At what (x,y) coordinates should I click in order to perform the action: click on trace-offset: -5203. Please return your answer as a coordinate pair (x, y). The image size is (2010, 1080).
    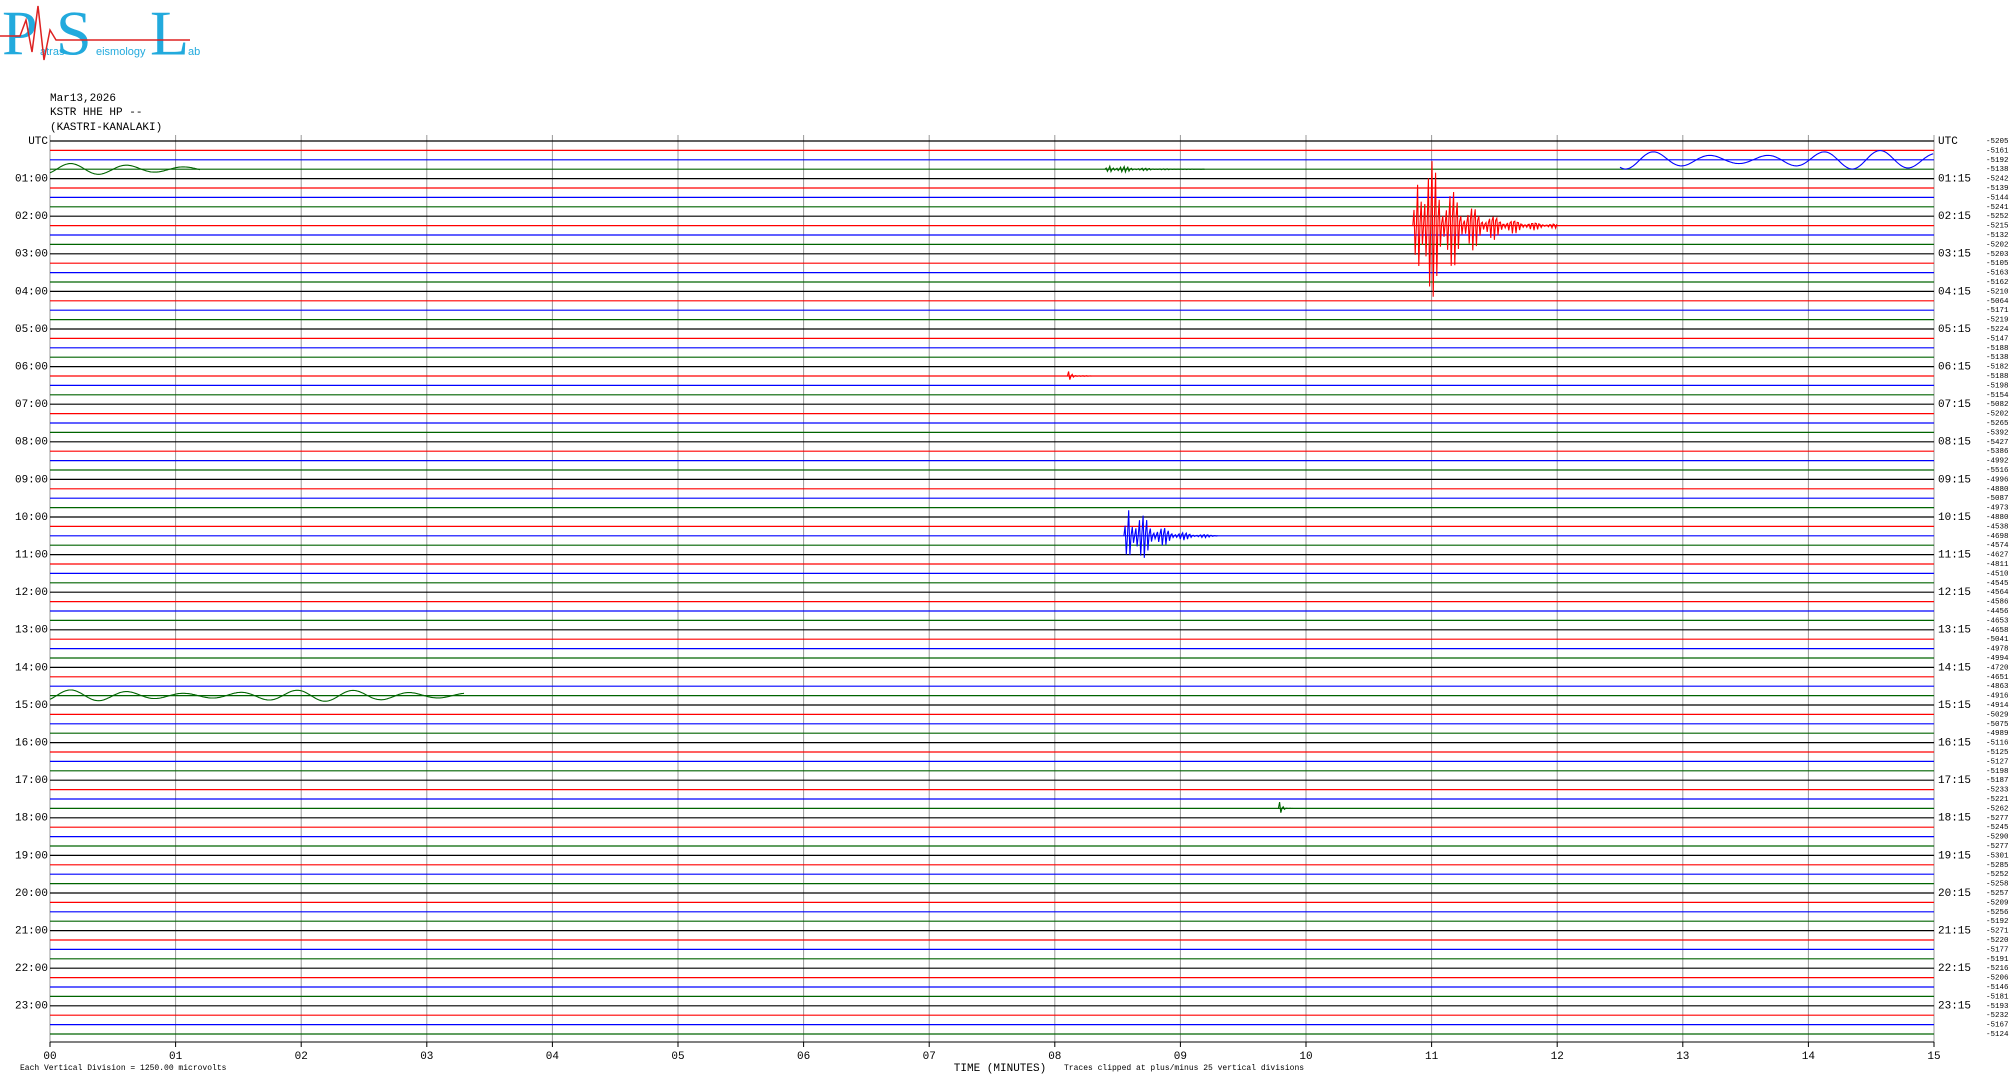
    Looking at the image, I should click on (1997, 255).